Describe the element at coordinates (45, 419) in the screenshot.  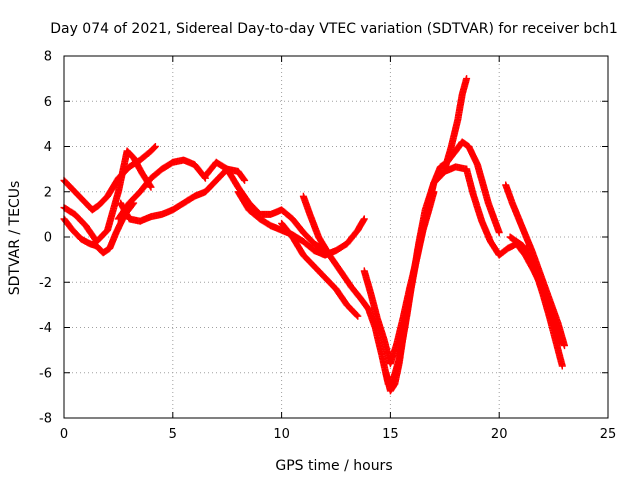
I see `y-tick-label: -8` at that location.